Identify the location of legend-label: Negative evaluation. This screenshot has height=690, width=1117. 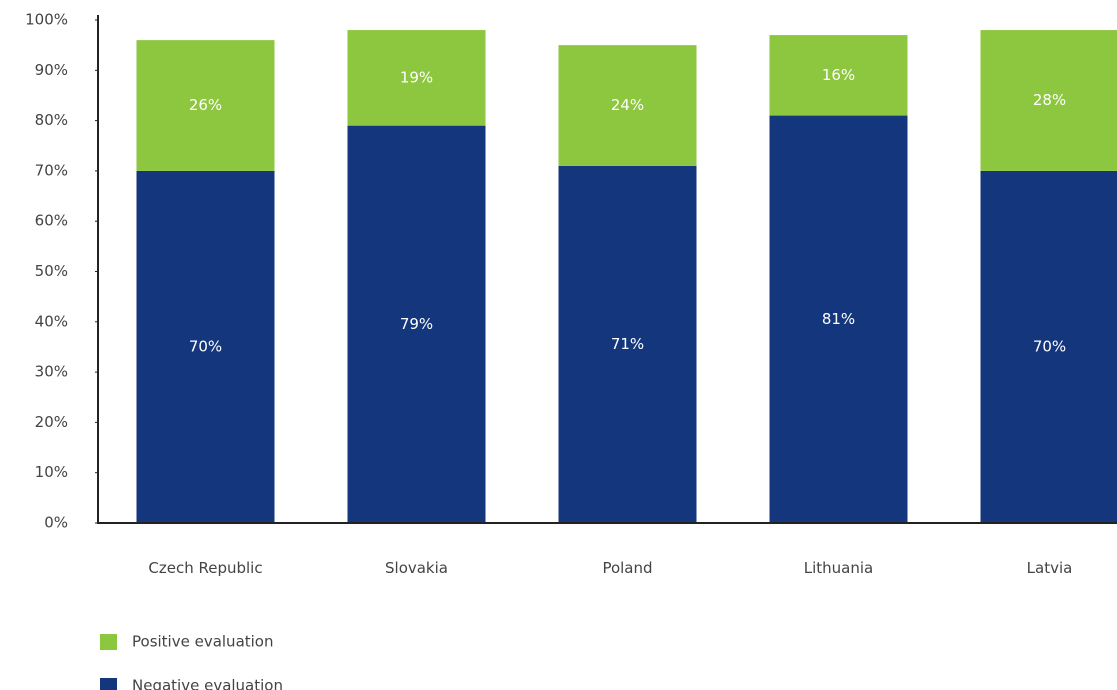
(207, 683).